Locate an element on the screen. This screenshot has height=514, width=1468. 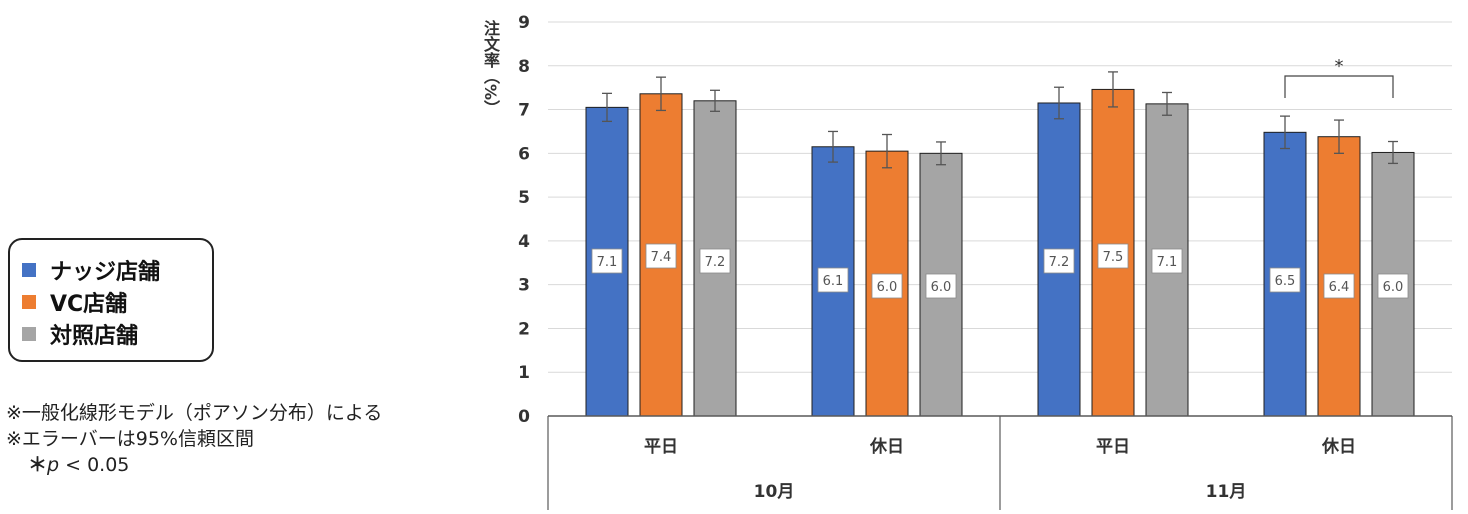
y-tick-label: 5 is located at coordinates (524, 198).